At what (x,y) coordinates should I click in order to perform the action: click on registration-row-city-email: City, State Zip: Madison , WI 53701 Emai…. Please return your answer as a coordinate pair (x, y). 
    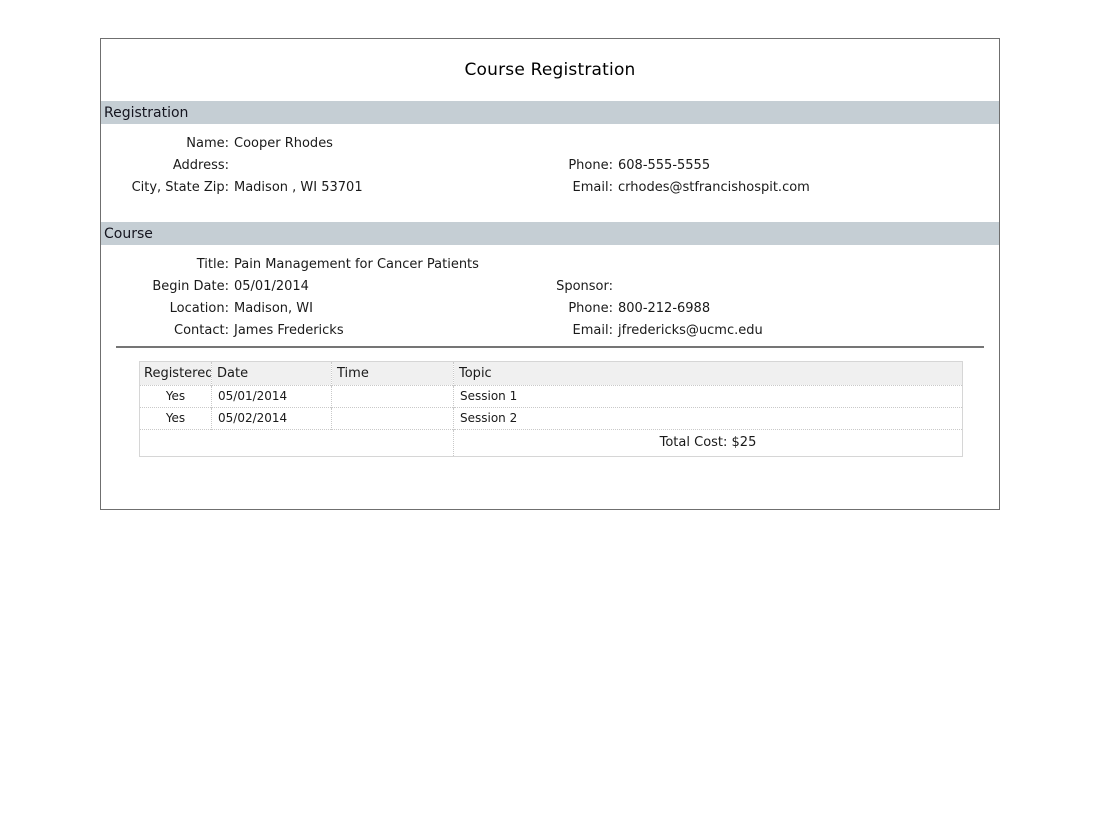
    Looking at the image, I should click on (550, 187).